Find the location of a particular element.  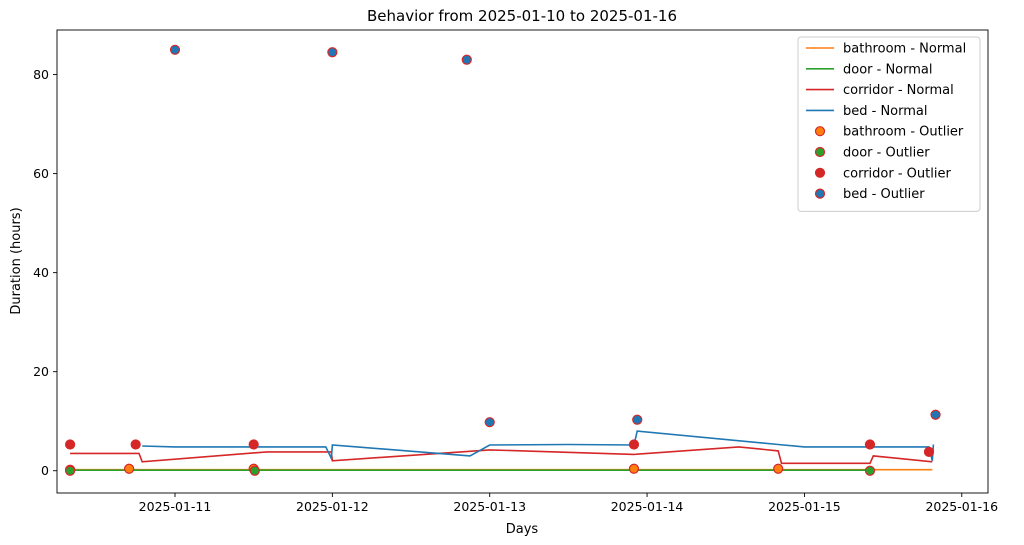

y-tick-label: 40 is located at coordinates (41, 272).